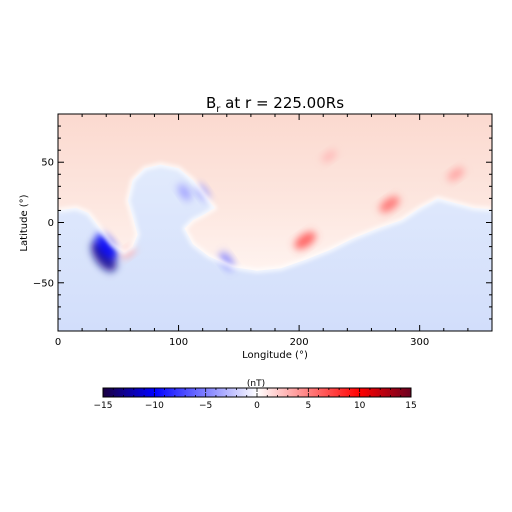 This screenshot has width=512, height=512. Describe the element at coordinates (178, 342) in the screenshot. I see `x-tick-label: 100` at that location.